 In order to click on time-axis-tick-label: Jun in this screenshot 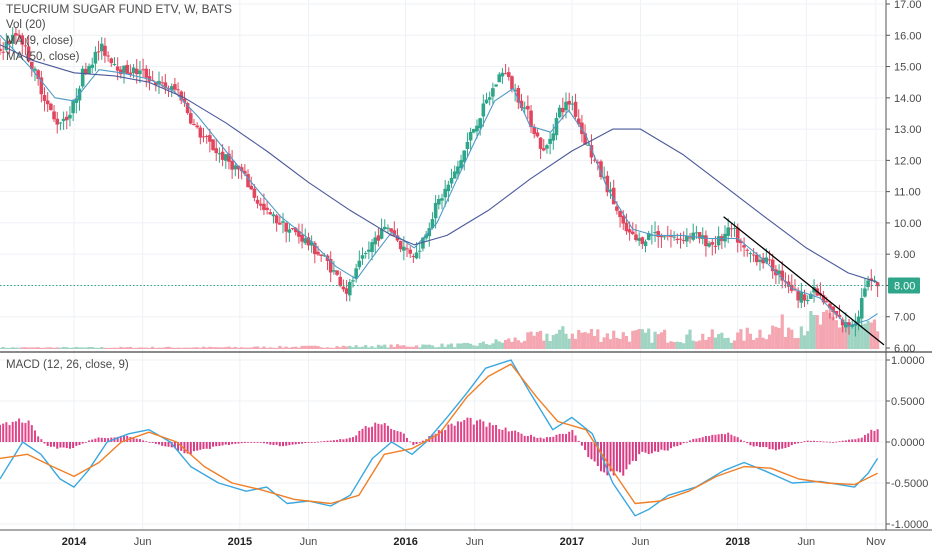, I will do `click(806, 542)`.